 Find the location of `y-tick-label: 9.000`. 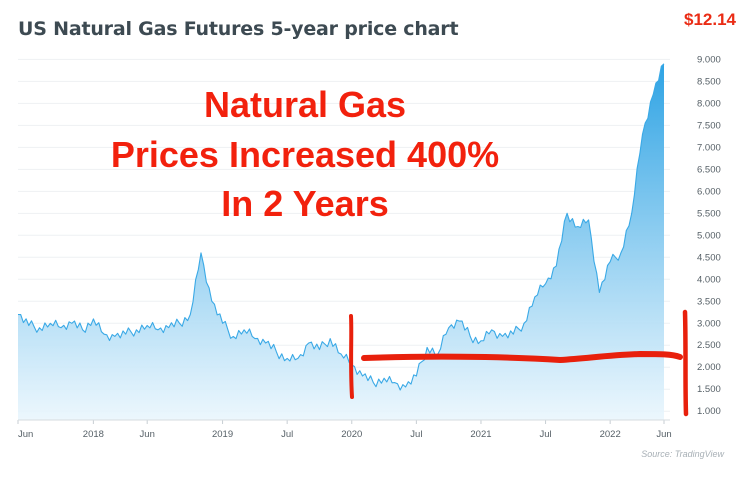

y-tick-label: 9.000 is located at coordinates (709, 59).